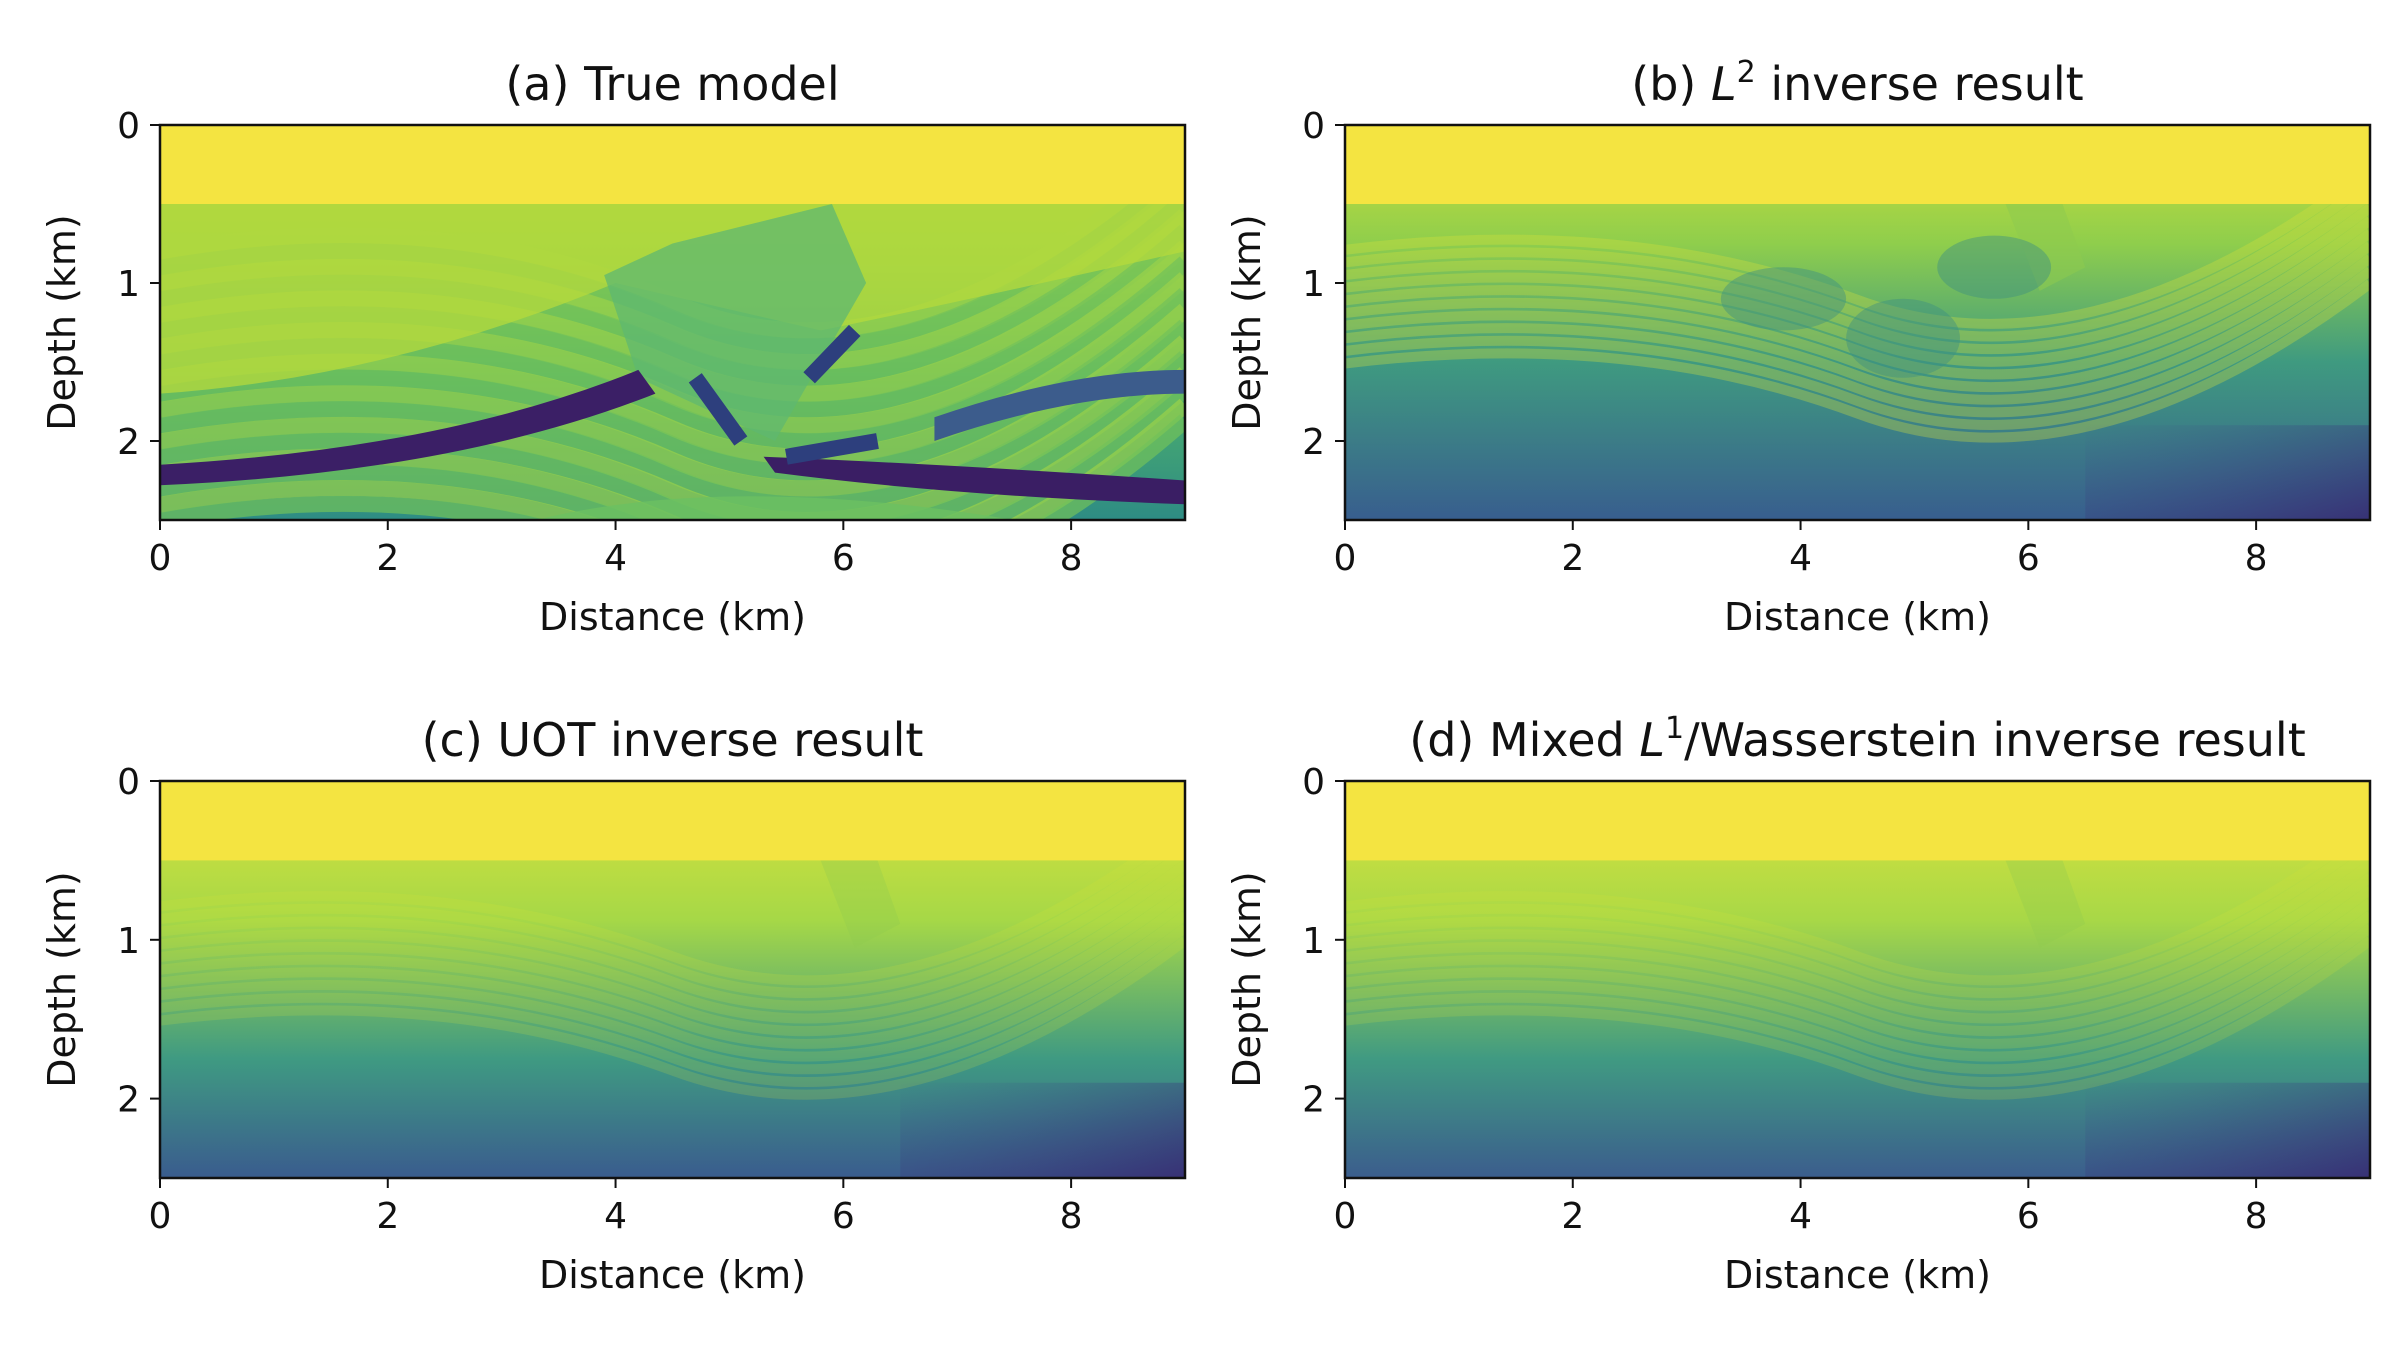 Image resolution: width=2400 pixels, height=1350 pixels. I want to click on panel-title-suffix: inverse result, so click(1920, 84).